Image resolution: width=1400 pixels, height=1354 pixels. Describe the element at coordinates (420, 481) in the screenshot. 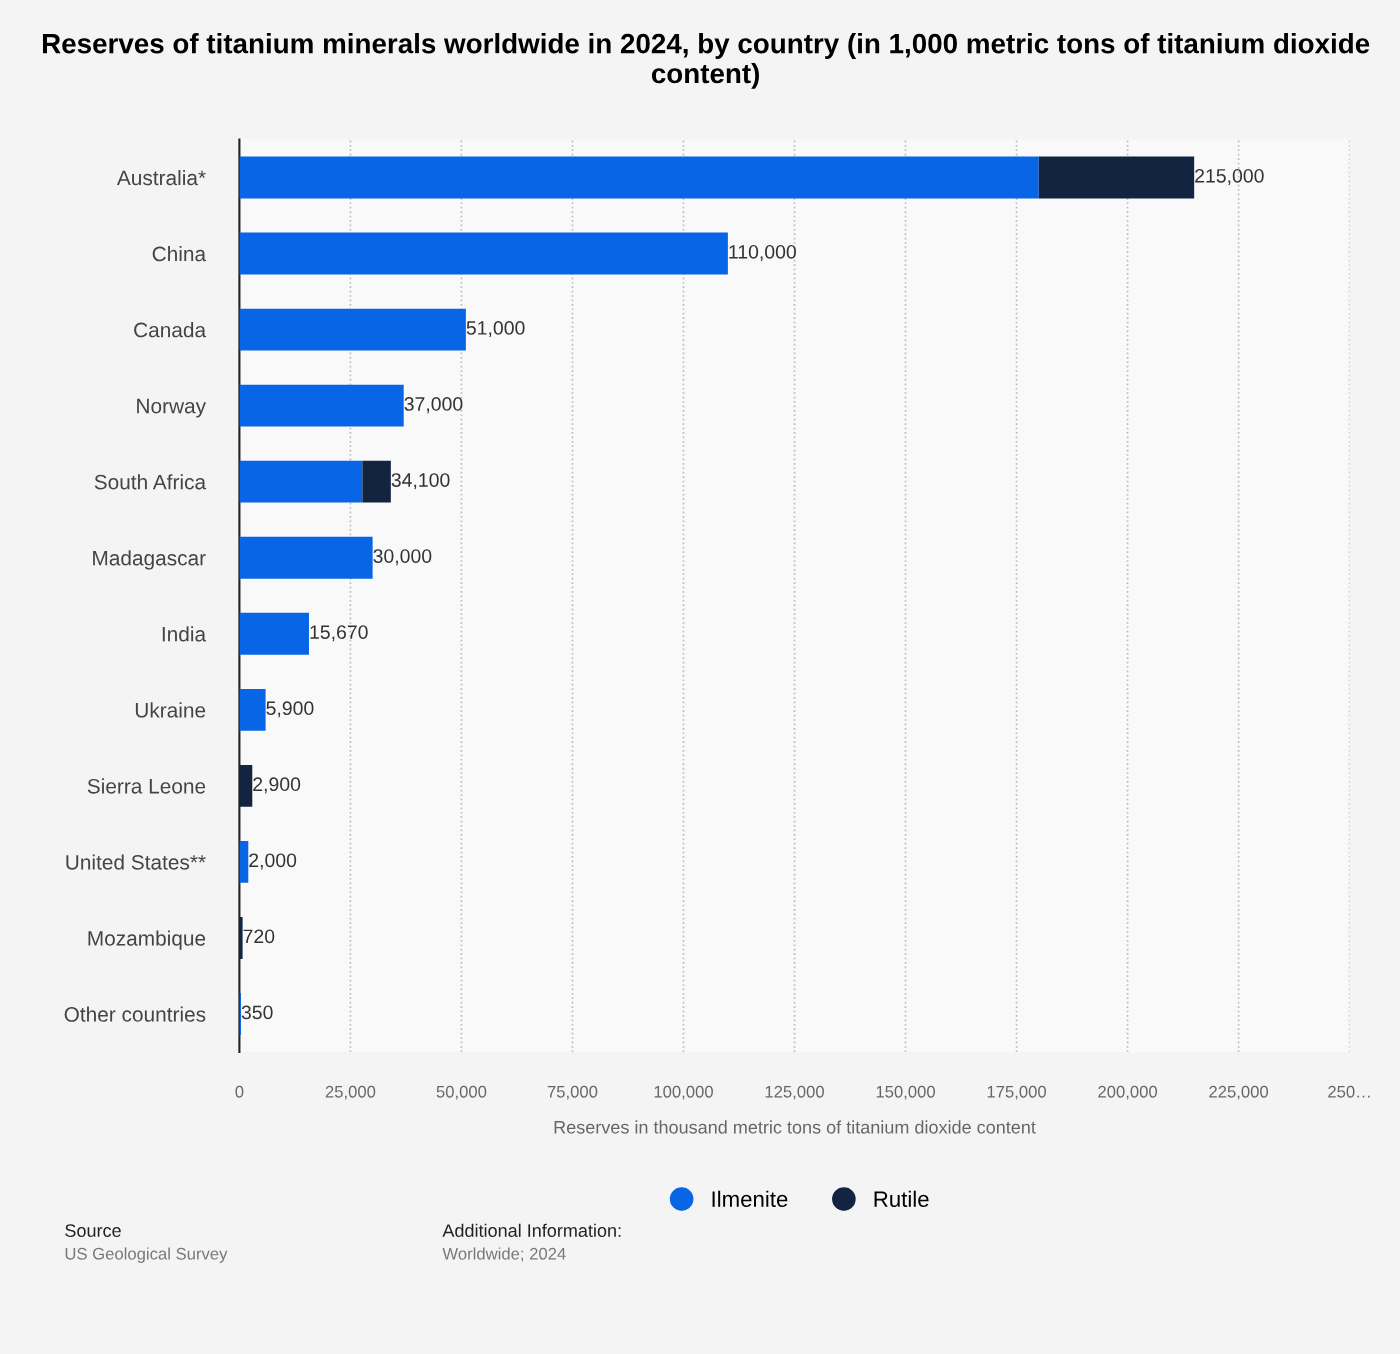

I see `total-label: 34,100` at that location.